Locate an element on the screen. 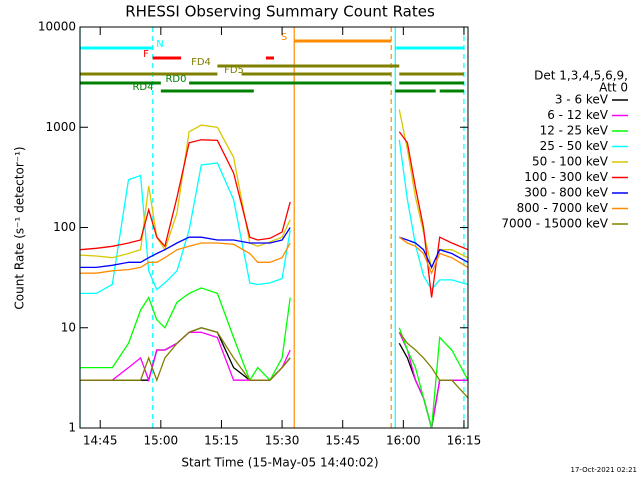  x-tick-label: 15:30 is located at coordinates (282, 441).